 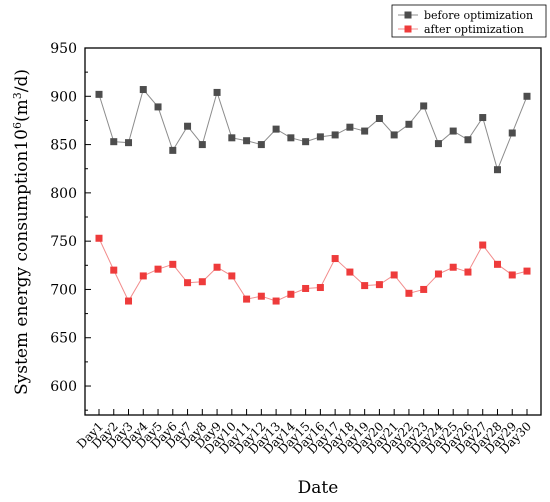 What do you see at coordinates (350, 272) in the screenshot?
I see `series-2-point-Day18` at bounding box center [350, 272].